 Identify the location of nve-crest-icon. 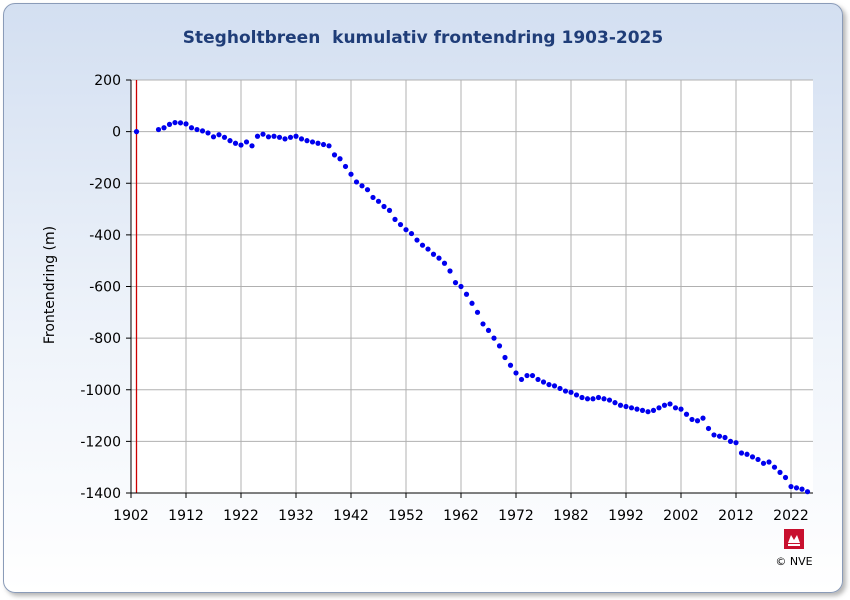
(794, 539).